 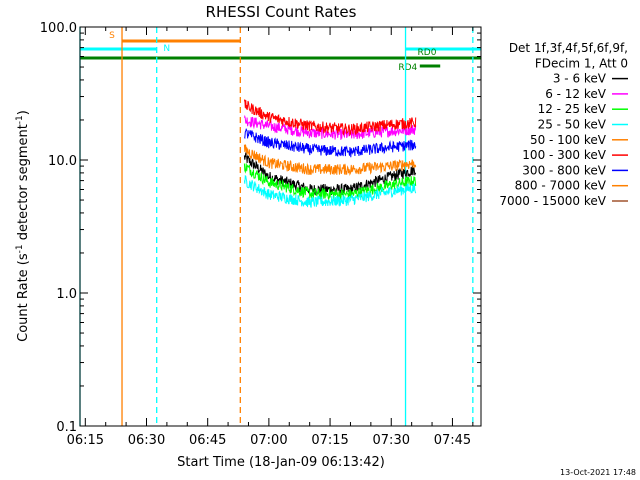 I want to click on legend-entry: 7000 - 15000 keV, so click(x=552, y=201).